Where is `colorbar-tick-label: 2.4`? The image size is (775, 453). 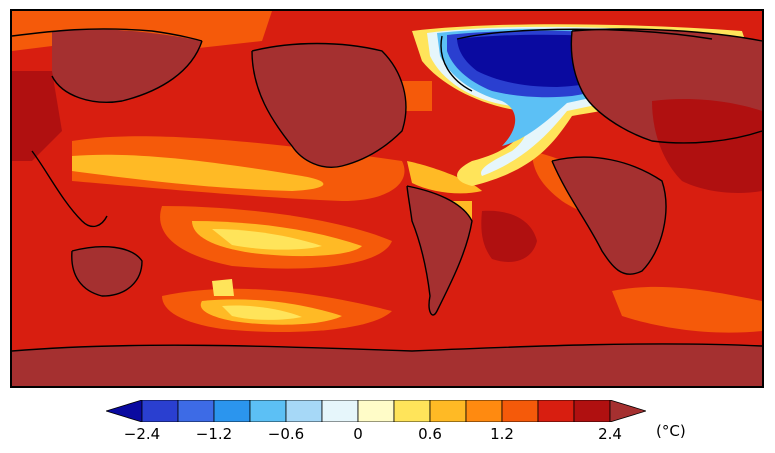
colorbar-tick-label: 2.4 is located at coordinates (610, 434).